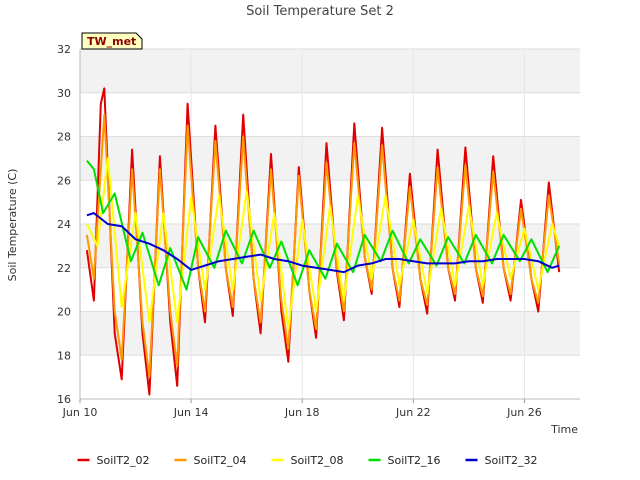  Describe the element at coordinates (302, 412) in the screenshot. I see `x-tick-label: Jun 18` at that location.